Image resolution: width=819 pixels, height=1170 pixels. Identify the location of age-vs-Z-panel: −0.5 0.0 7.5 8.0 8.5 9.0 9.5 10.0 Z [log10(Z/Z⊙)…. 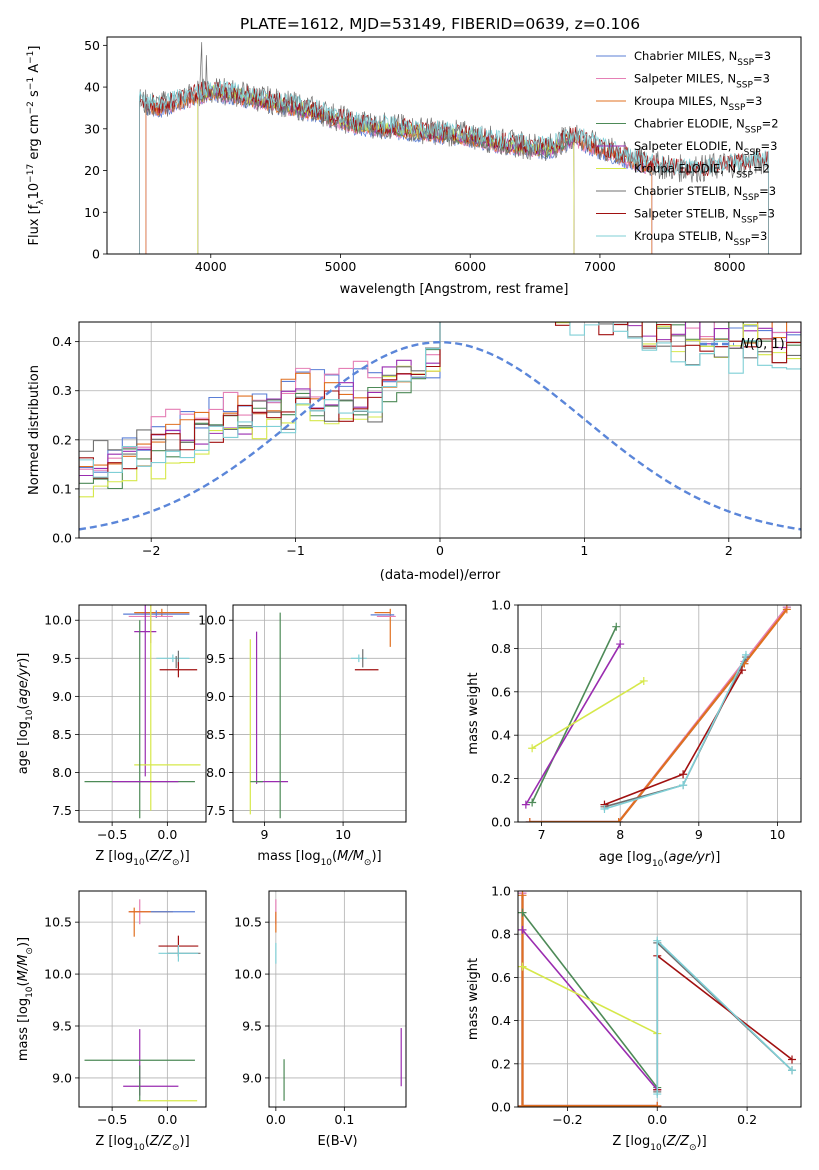
(111, 736).